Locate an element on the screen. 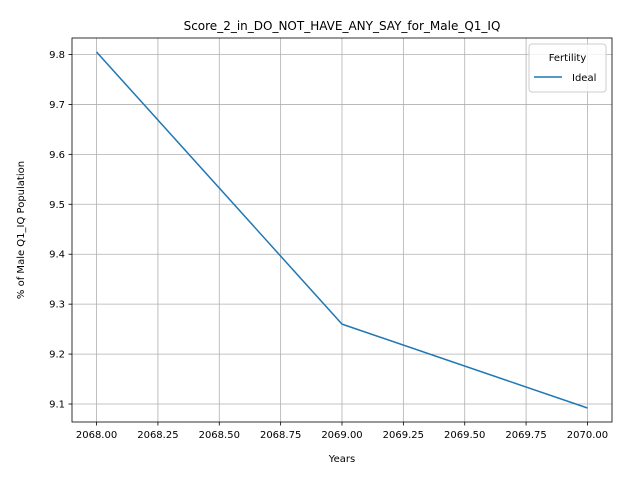  x-tick-label: 2068.50 is located at coordinates (219, 435).